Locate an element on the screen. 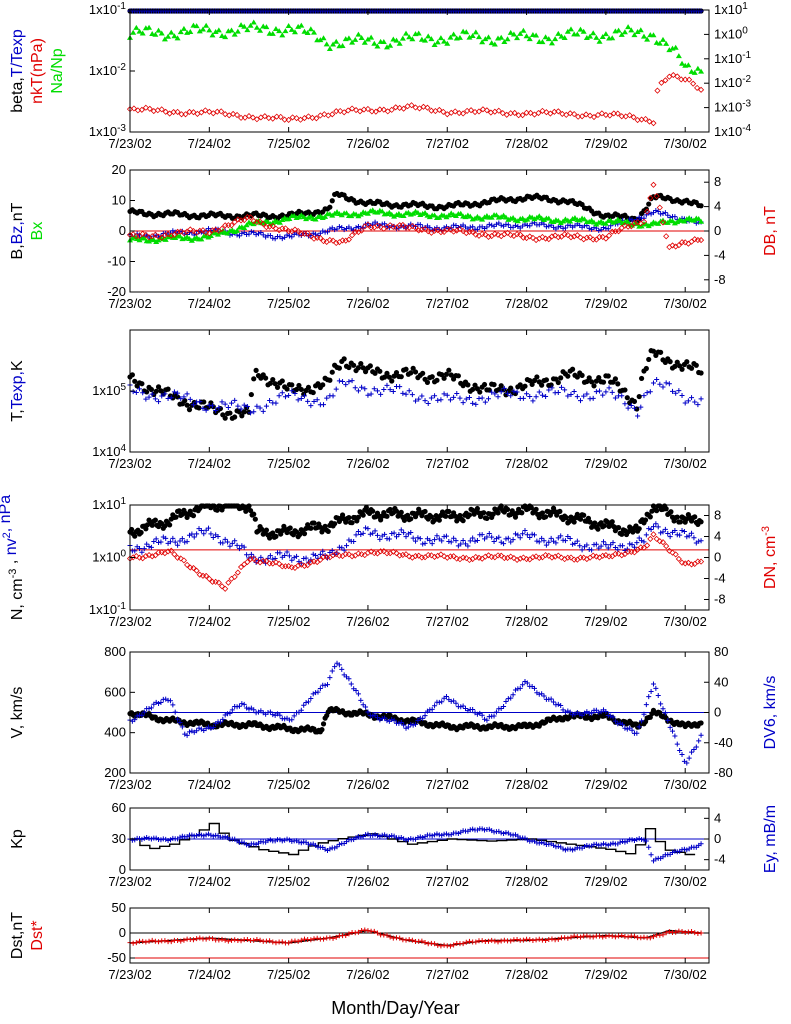 The image size is (791, 1024). y2-tick-label: -4 is located at coordinates (720, 859).